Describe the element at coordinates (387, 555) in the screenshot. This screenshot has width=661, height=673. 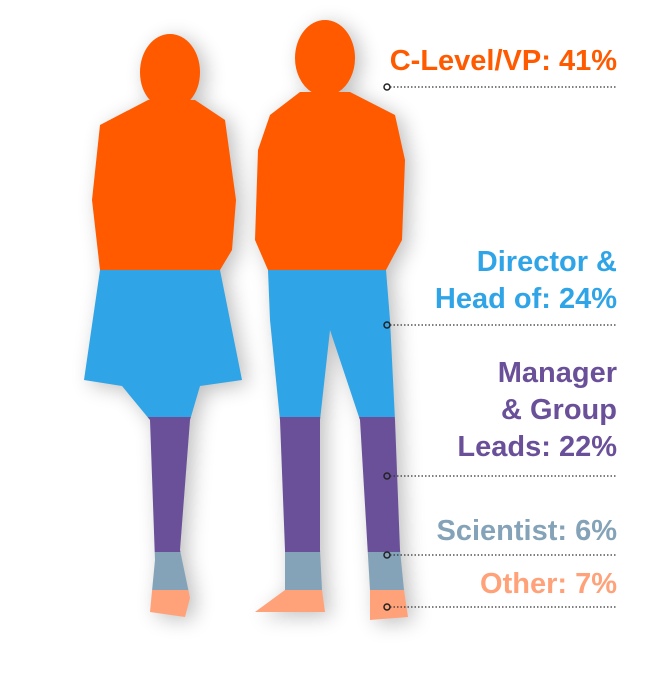
I see `marker-scientist` at that location.